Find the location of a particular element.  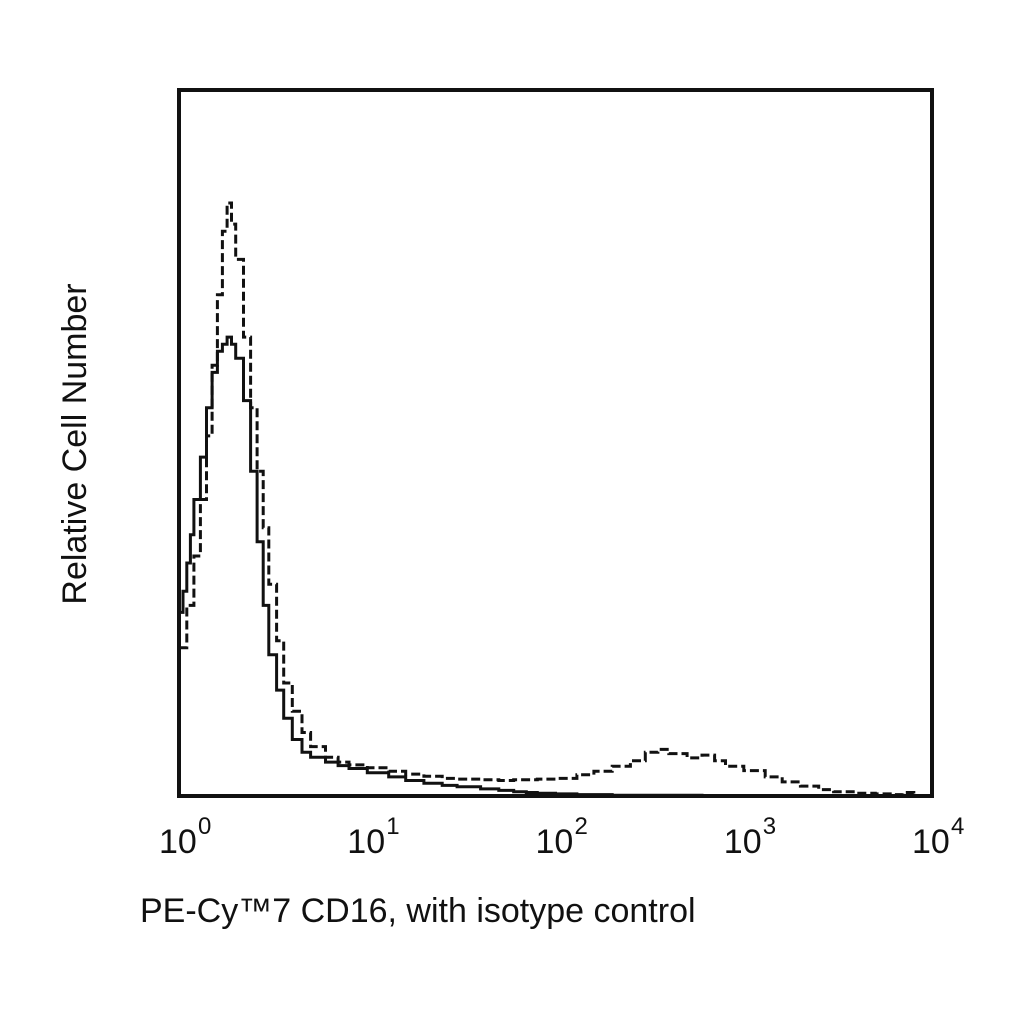

x-tick-exponent: 3 is located at coordinates (769, 826).